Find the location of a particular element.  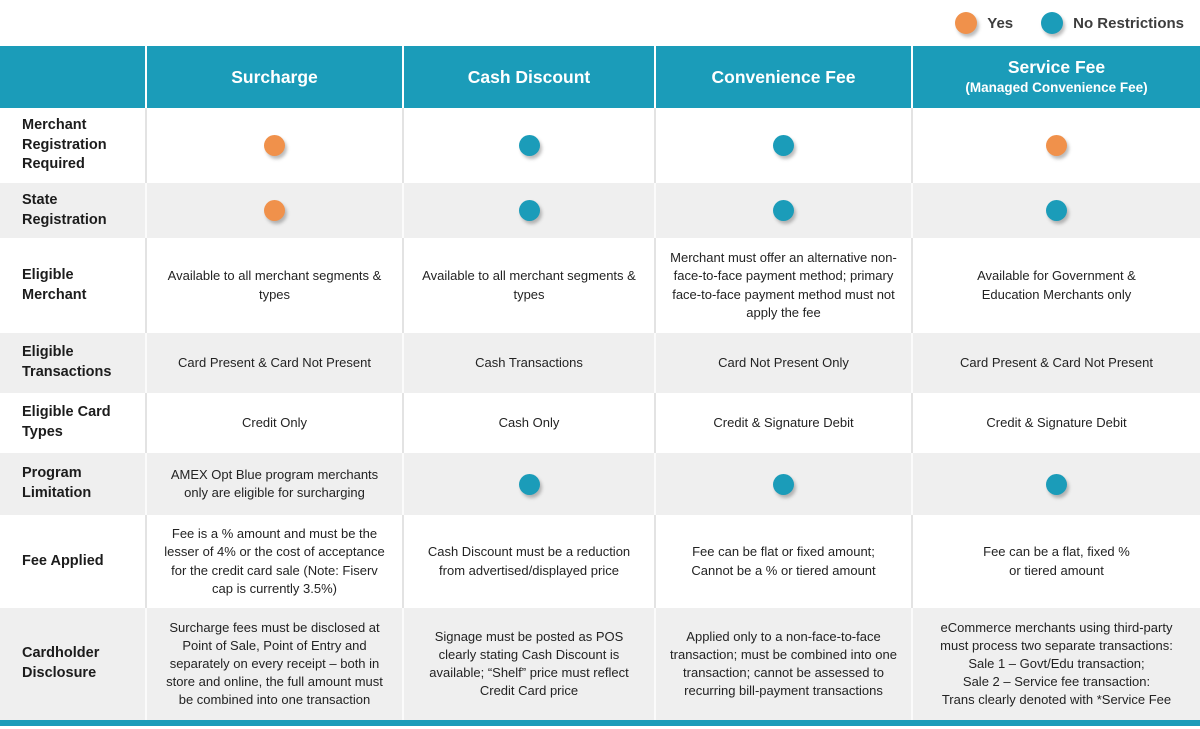

header-cell-empty is located at coordinates (72, 77).